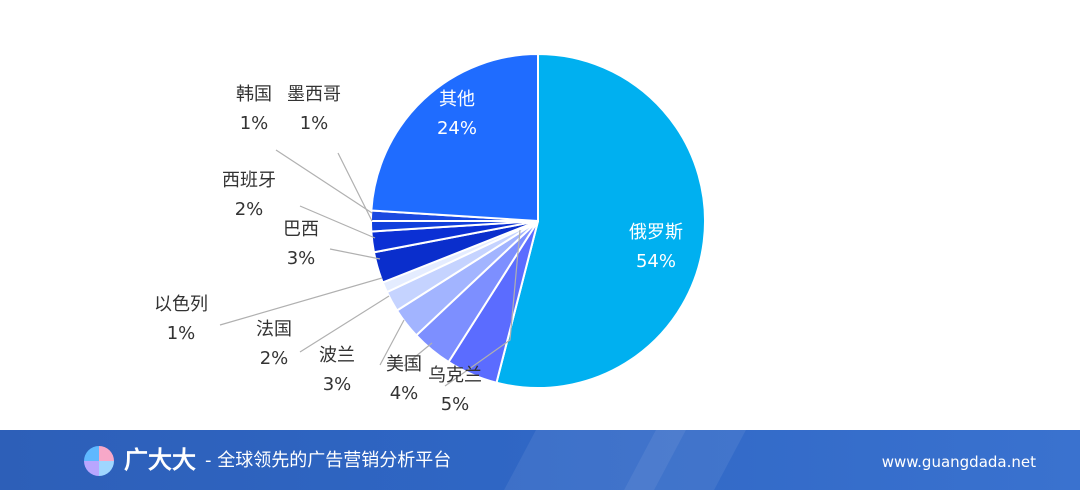 This screenshot has height=490, width=1080. I want to click on slice-label-name: 韩国, so click(254, 94).